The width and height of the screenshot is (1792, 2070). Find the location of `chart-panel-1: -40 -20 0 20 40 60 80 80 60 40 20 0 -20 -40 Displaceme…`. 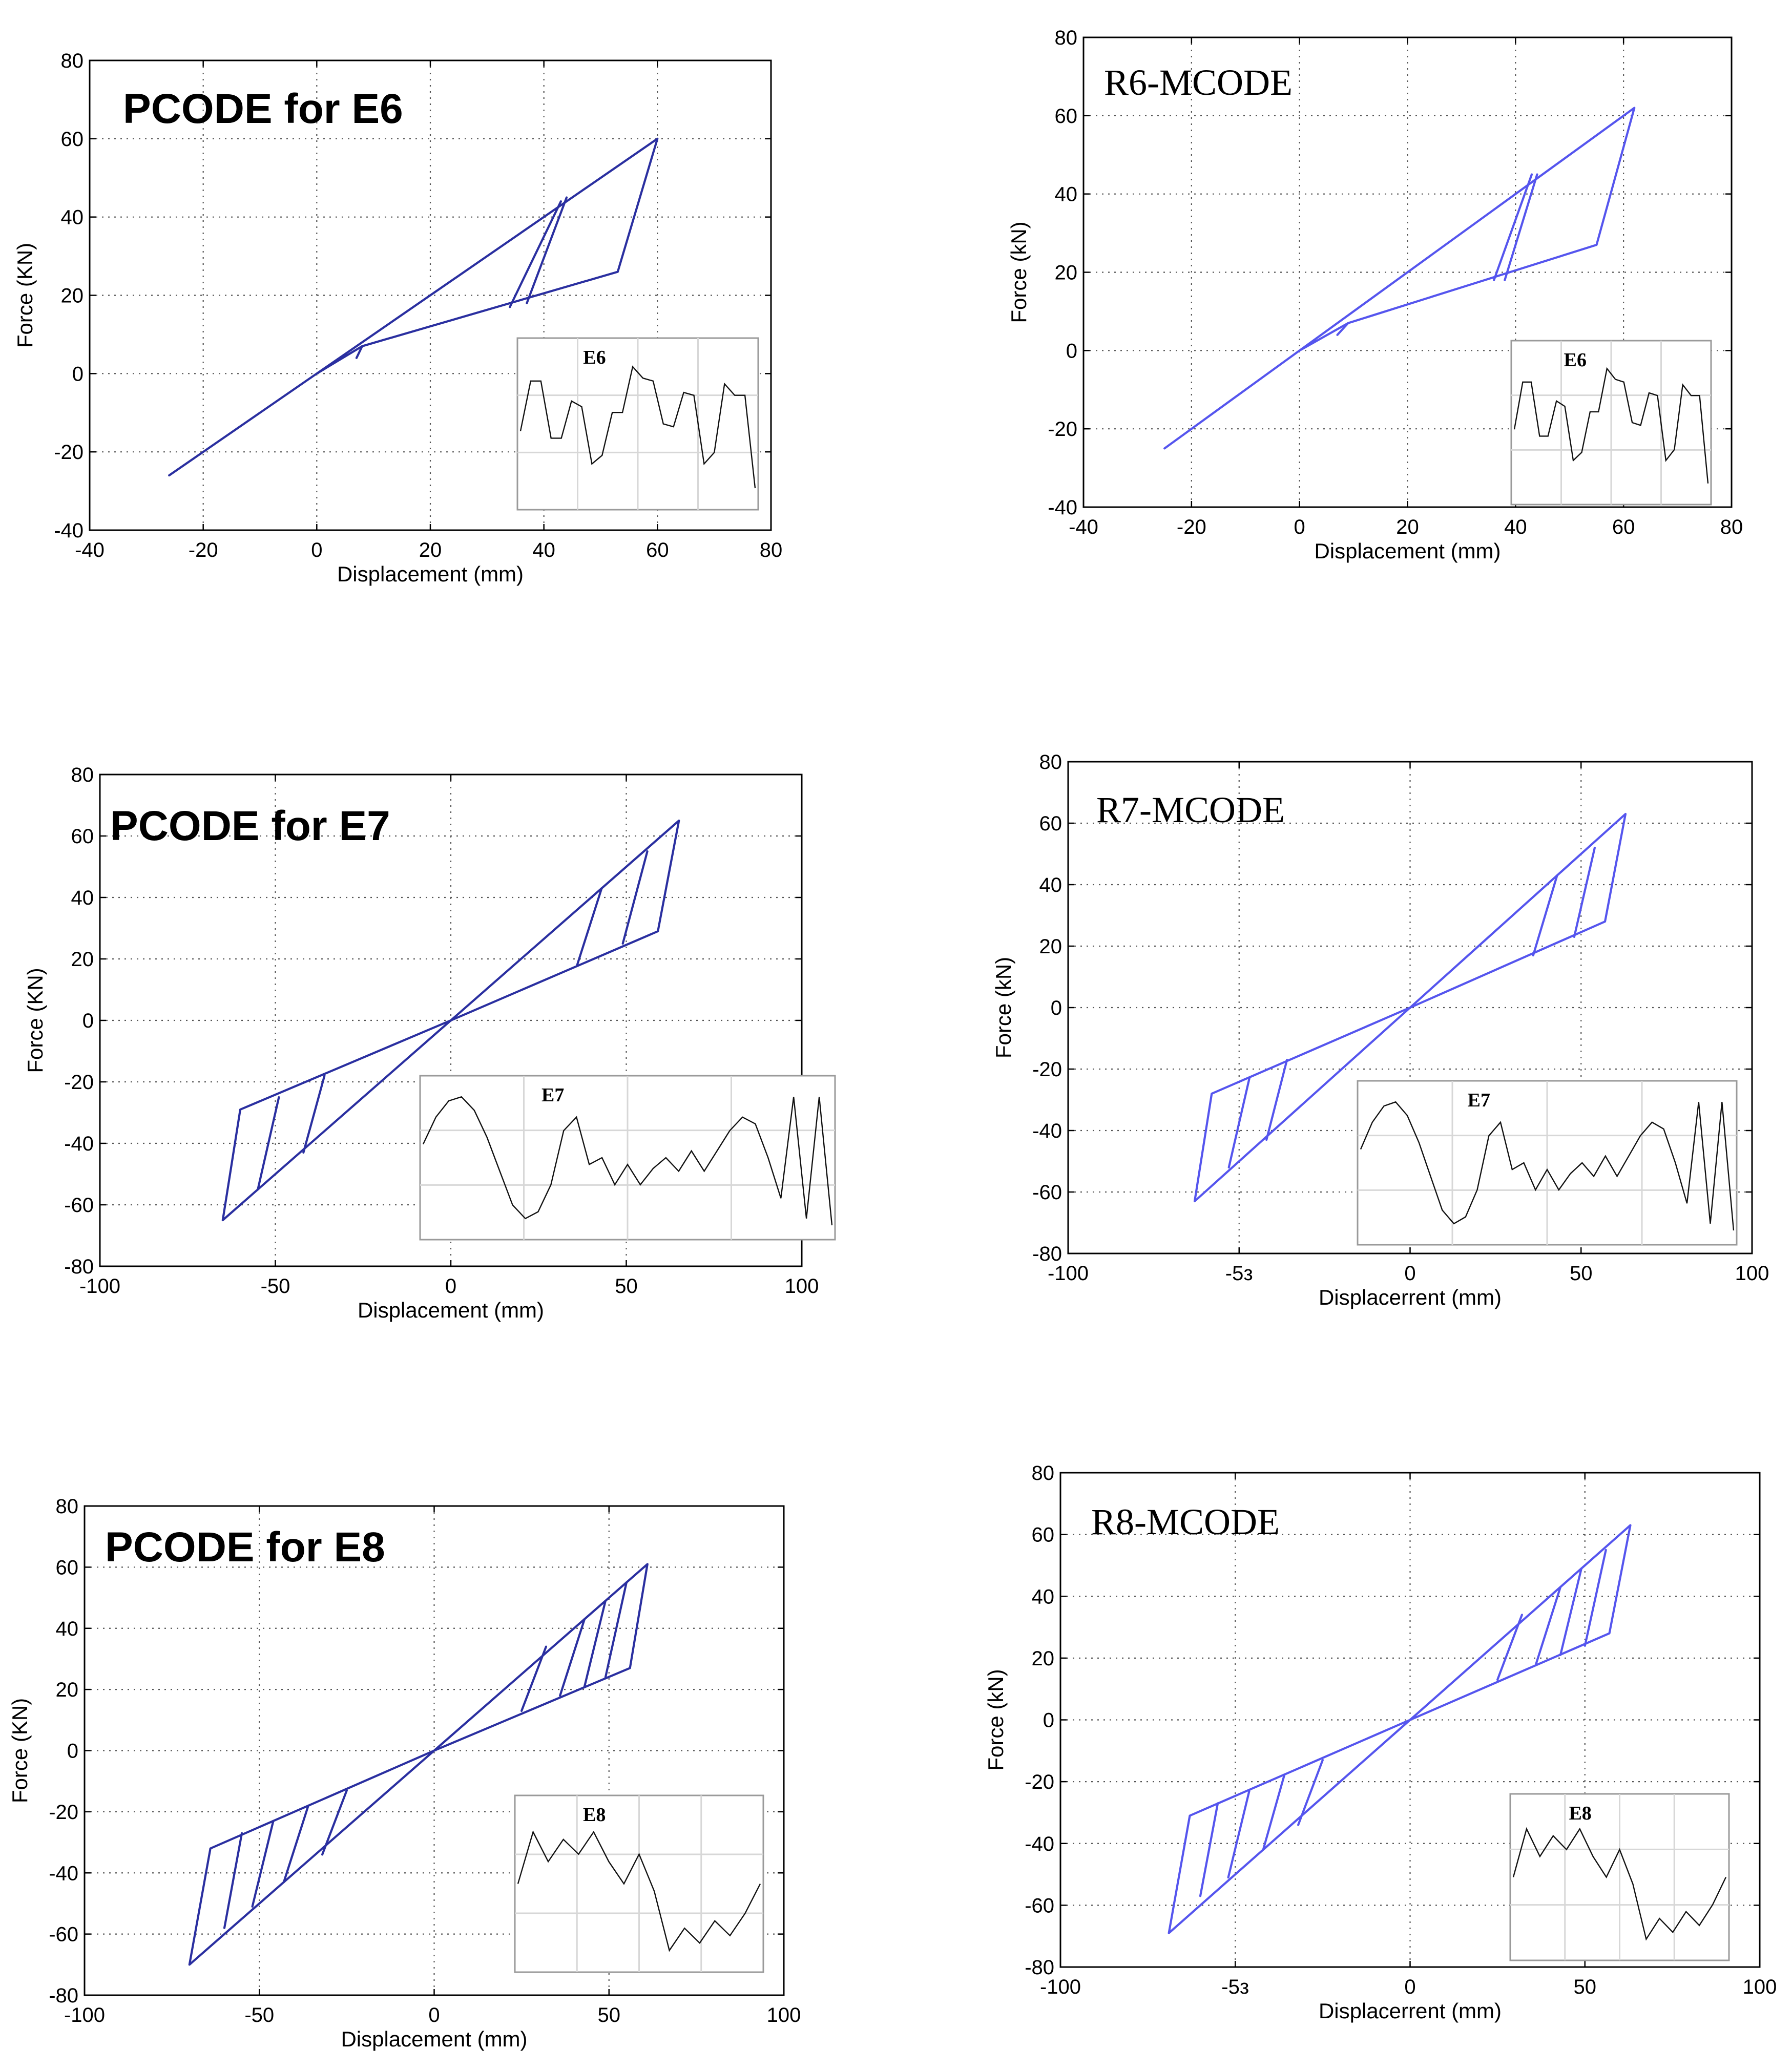

chart-panel-1: -40 -20 0 20 40 60 80 80 60 40 20 0 -20 -40 Displaceme… is located at coordinates (398, 318).